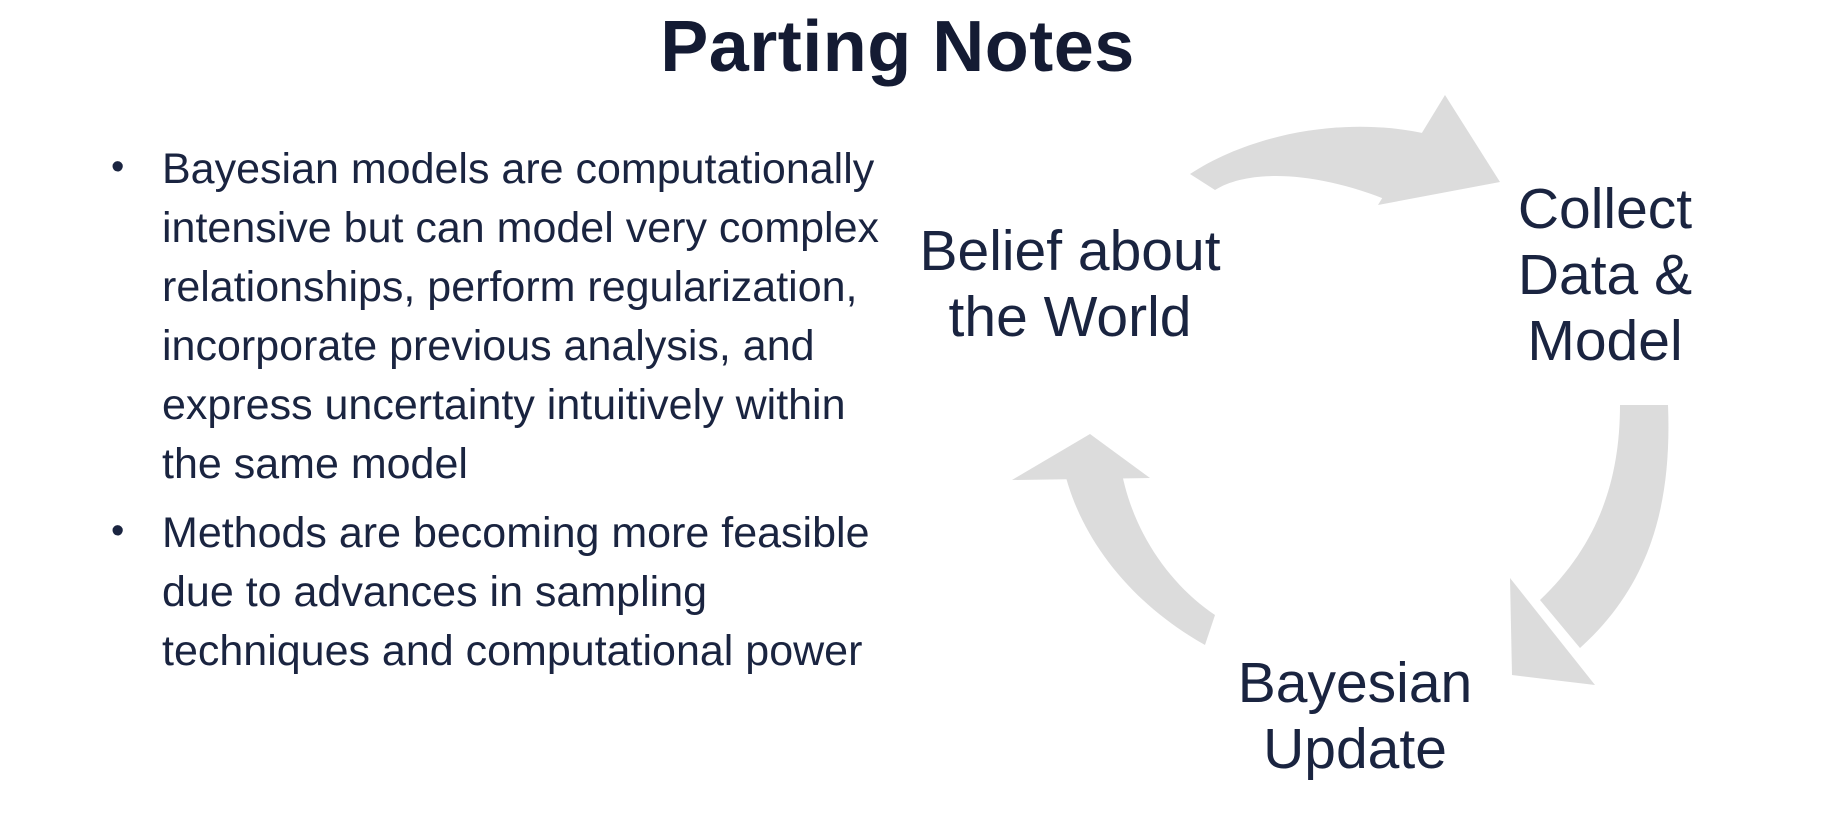  I want to click on slide-title: Parting Notes, so click(897, 47).